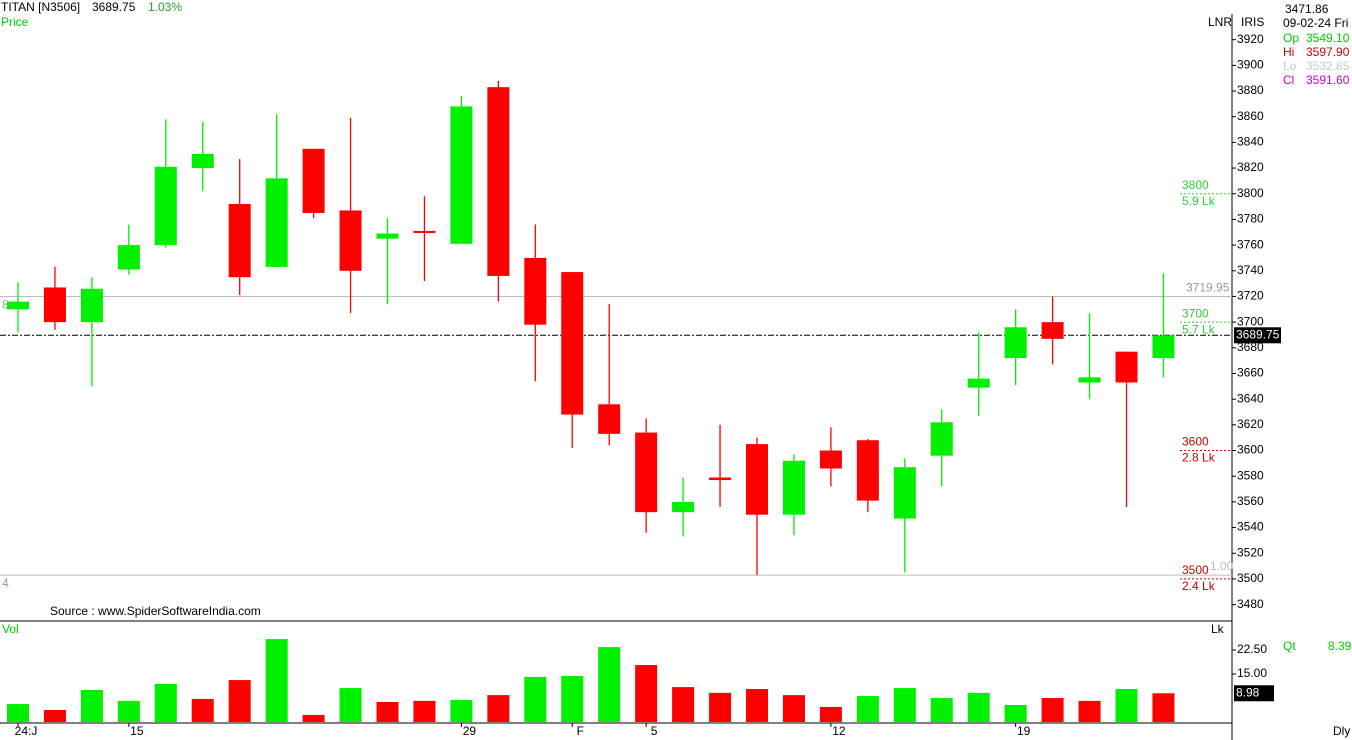 This screenshot has height=740, width=1352. I want to click on y-tick-label: 3560, so click(1250, 501).